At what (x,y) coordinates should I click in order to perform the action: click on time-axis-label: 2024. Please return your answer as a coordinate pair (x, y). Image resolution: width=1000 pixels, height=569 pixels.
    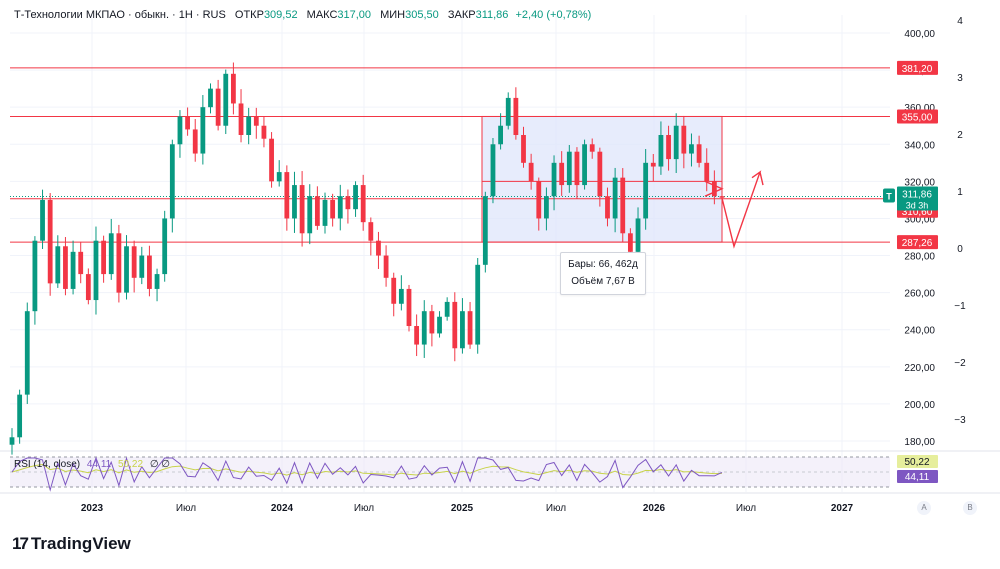
    Looking at the image, I should click on (282, 508).